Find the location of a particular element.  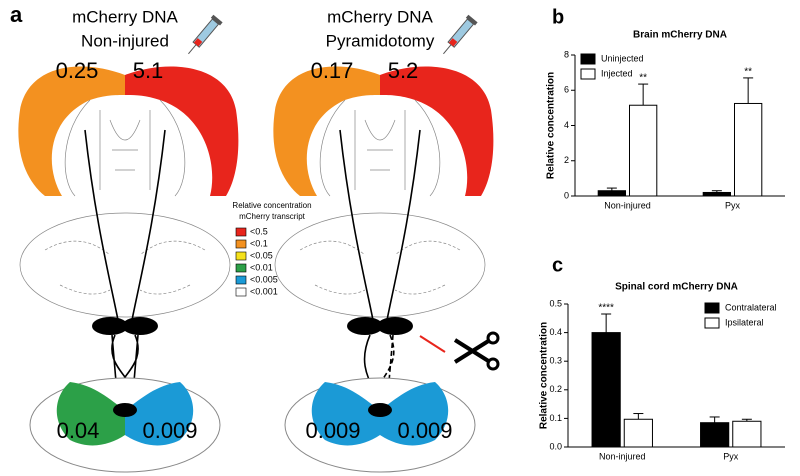

panel-label: a is located at coordinates (16, 14).